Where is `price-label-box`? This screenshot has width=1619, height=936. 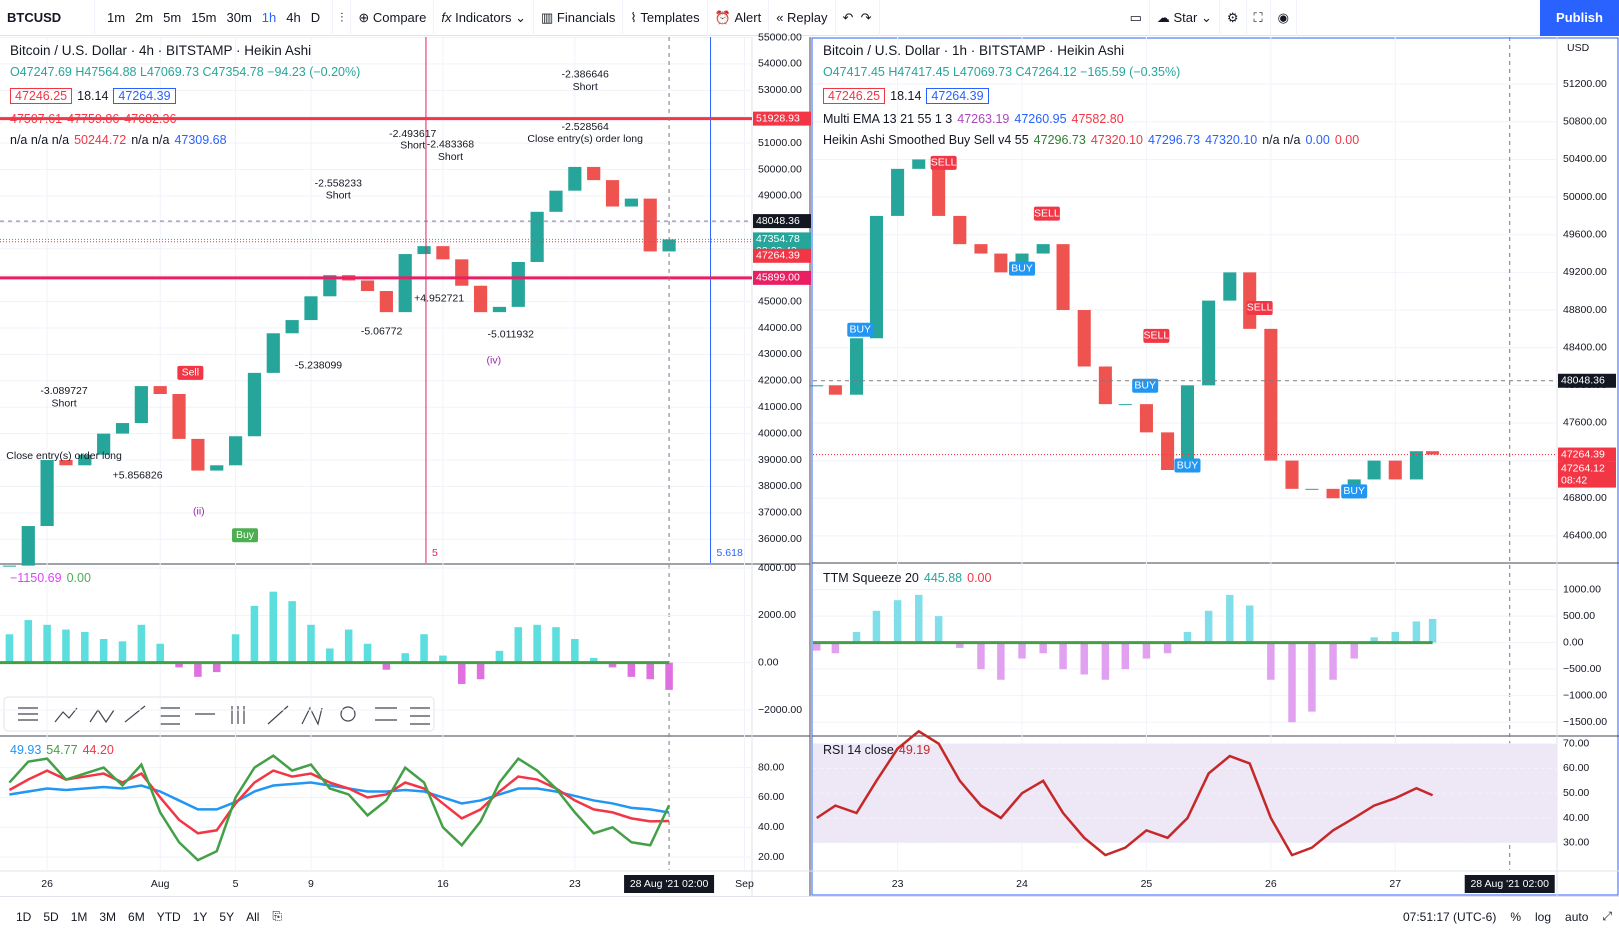
price-label-box is located at coordinates (1587, 454).